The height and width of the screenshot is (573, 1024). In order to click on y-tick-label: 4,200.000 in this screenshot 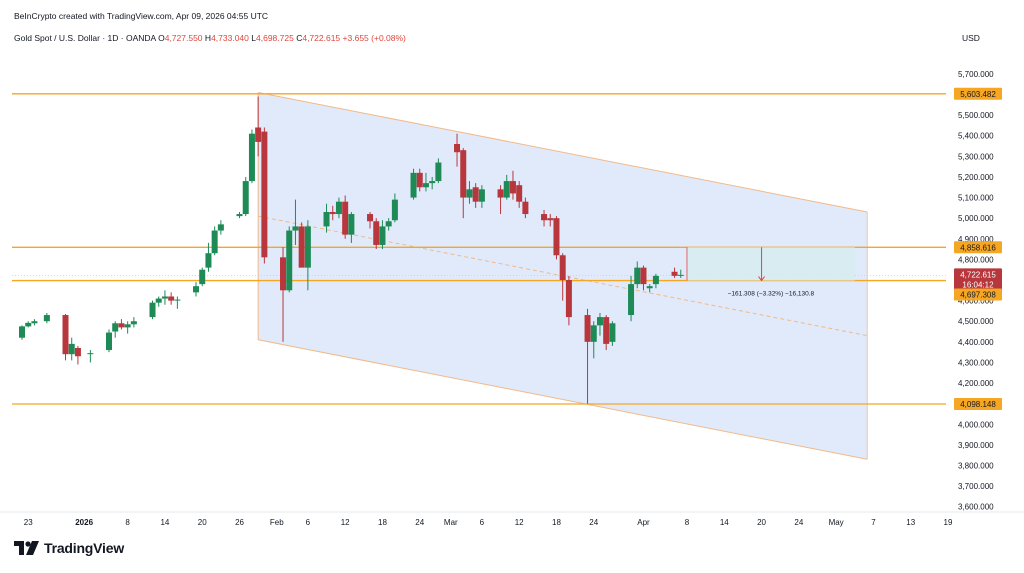, I will do `click(976, 383)`.